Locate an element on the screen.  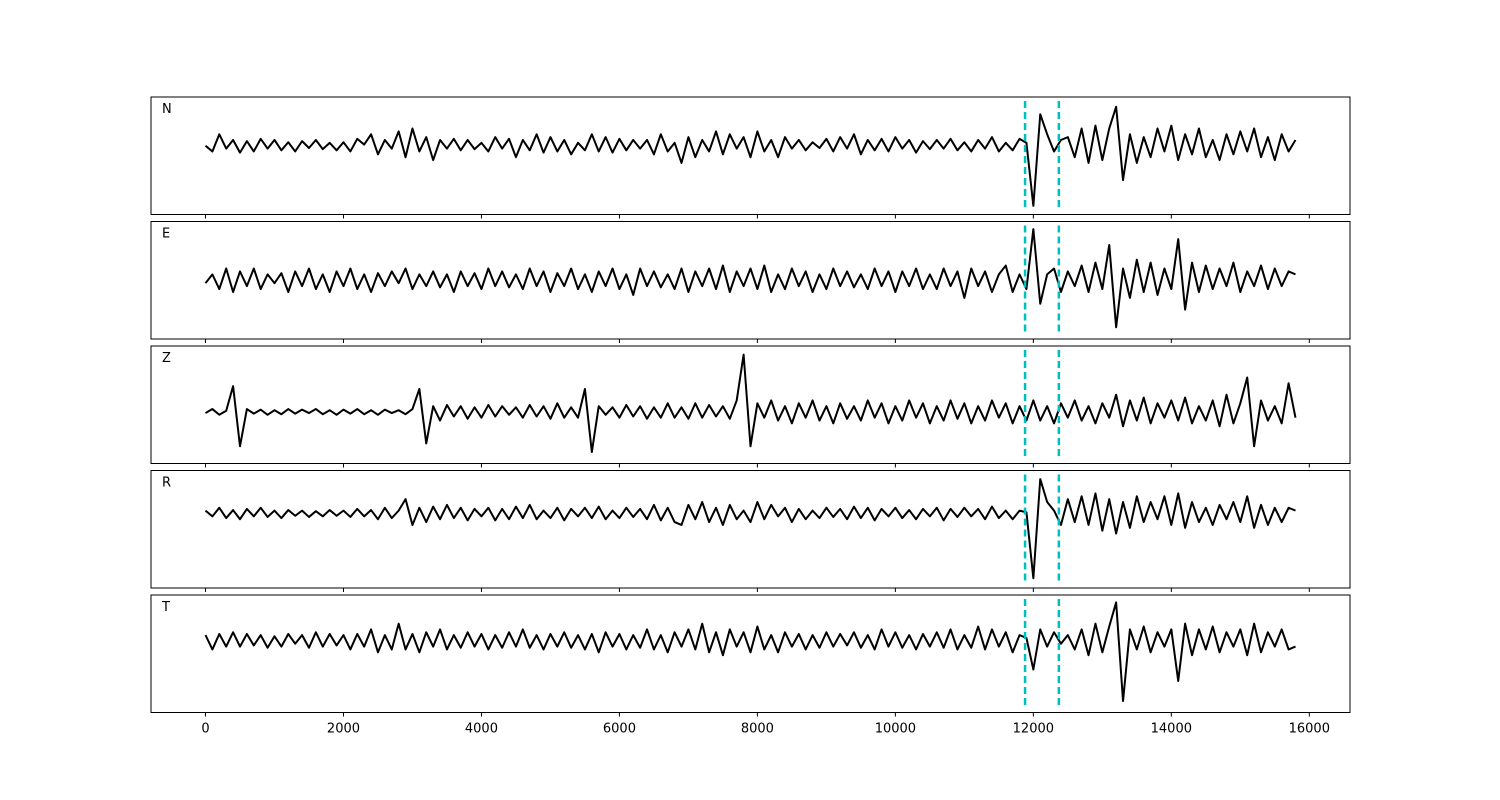
panel-label: T is located at coordinates (165, 607).